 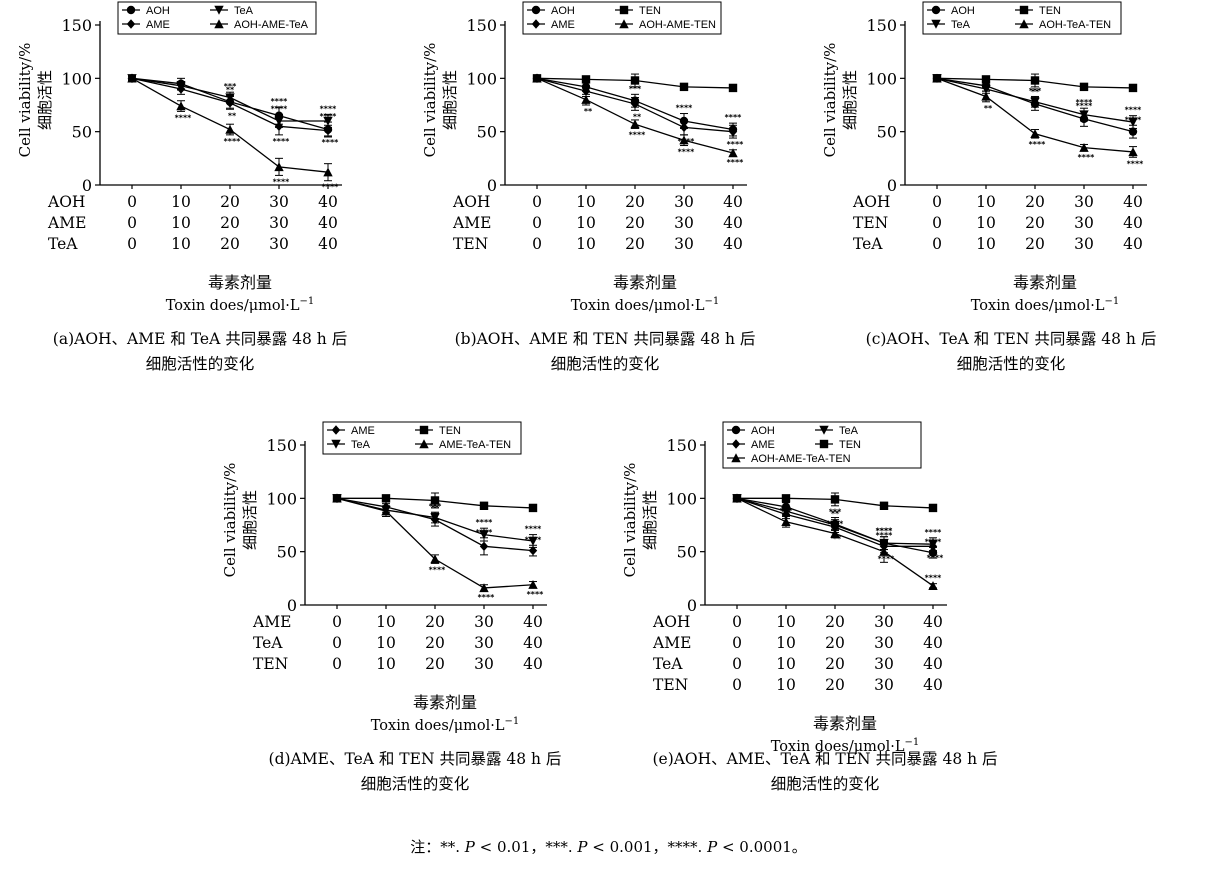 I want to click on caption-a: (a)AOH、AME 和 TeA 共同暴露 48 h 后 细胞活性的变化, so click(x=200, y=352).